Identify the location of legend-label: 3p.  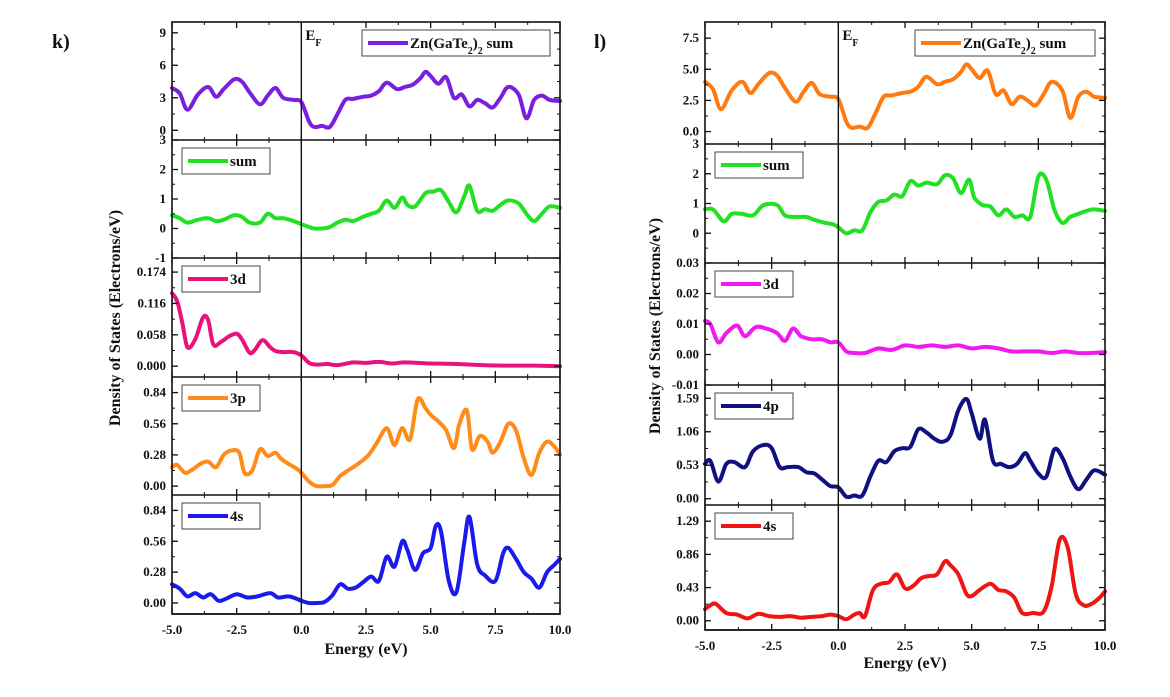
(238, 399).